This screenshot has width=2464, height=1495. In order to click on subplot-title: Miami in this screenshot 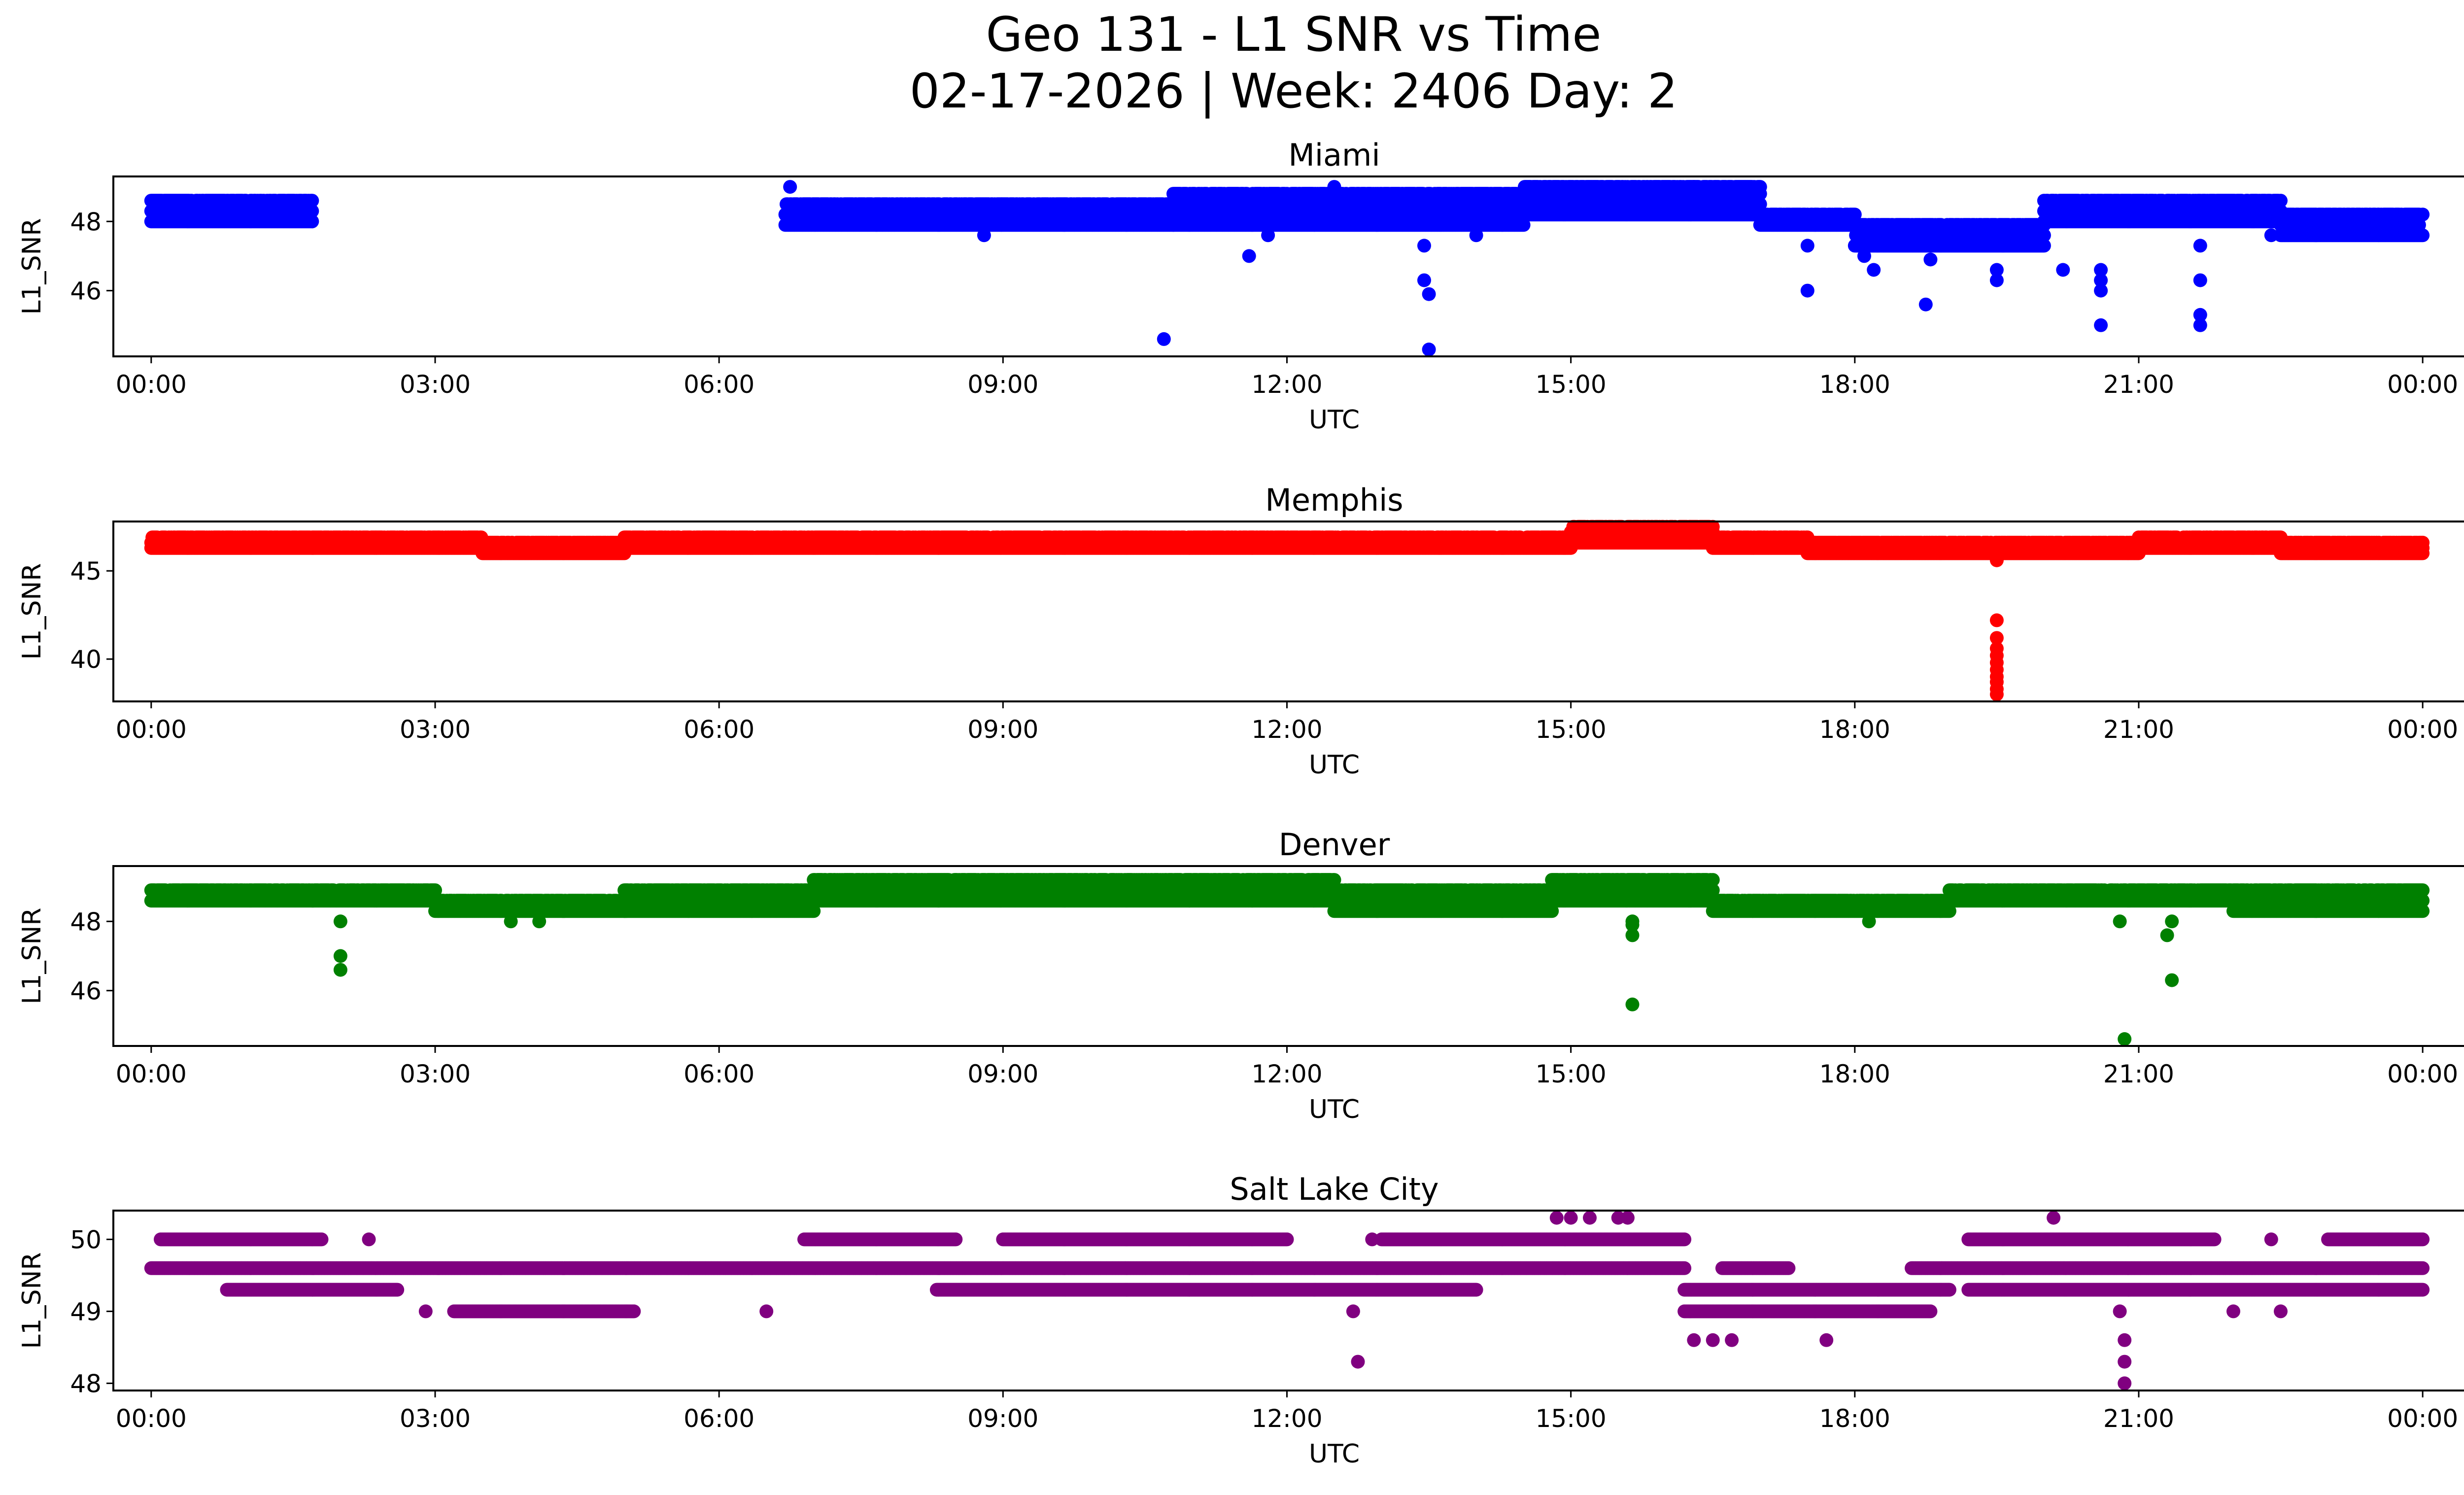, I will do `click(1334, 155)`.